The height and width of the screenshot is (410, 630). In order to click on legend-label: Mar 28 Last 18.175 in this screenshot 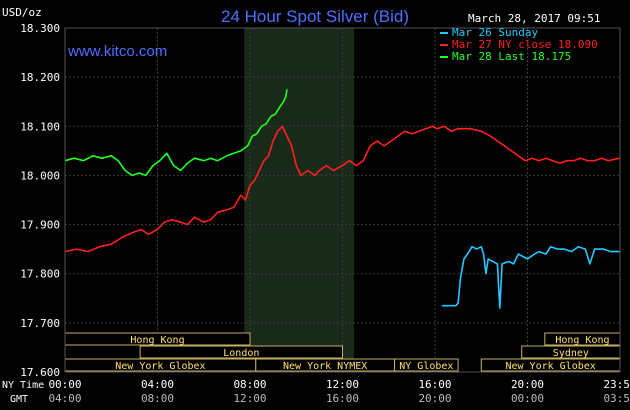, I will do `click(511, 56)`.